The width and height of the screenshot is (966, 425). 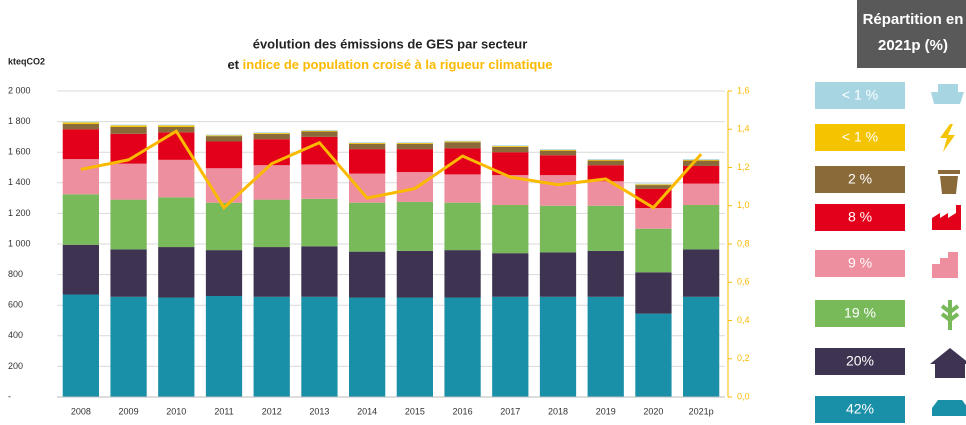 What do you see at coordinates (701, 411) in the screenshot?
I see `x-tick-label: 2021p` at bounding box center [701, 411].